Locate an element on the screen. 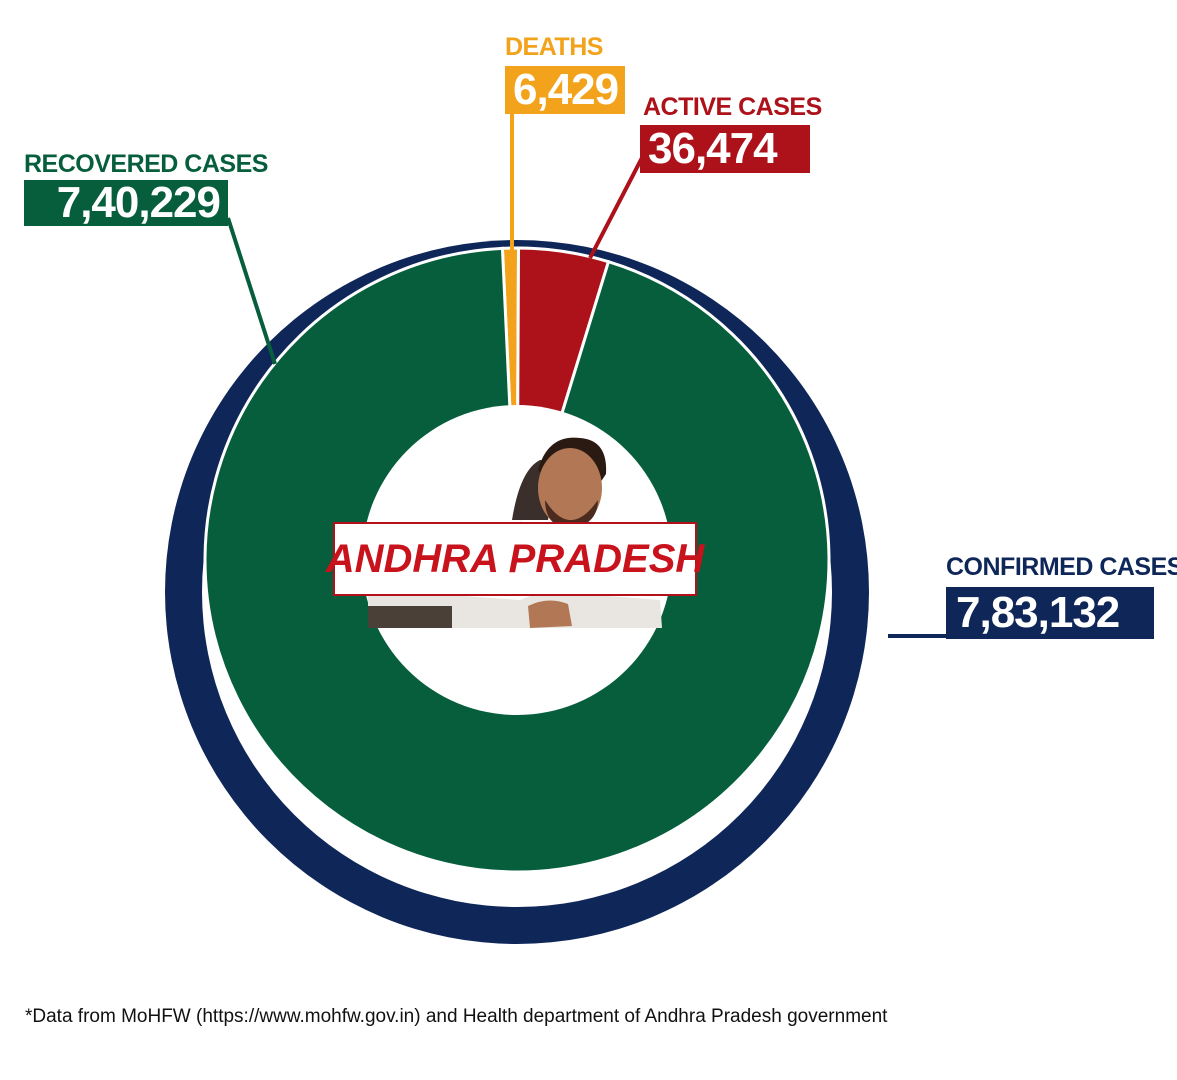 The image size is (1177, 1080). recovered-value-box: 7,40,229 is located at coordinates (126, 203).